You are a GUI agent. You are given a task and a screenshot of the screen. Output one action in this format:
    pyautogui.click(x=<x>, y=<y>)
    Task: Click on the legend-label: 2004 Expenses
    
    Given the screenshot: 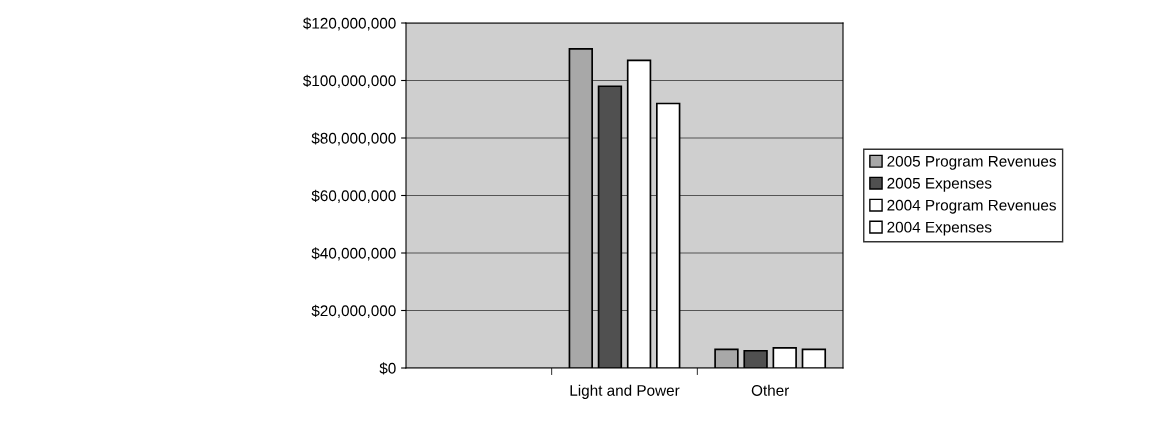 What is the action you would take?
    pyautogui.click(x=939, y=228)
    